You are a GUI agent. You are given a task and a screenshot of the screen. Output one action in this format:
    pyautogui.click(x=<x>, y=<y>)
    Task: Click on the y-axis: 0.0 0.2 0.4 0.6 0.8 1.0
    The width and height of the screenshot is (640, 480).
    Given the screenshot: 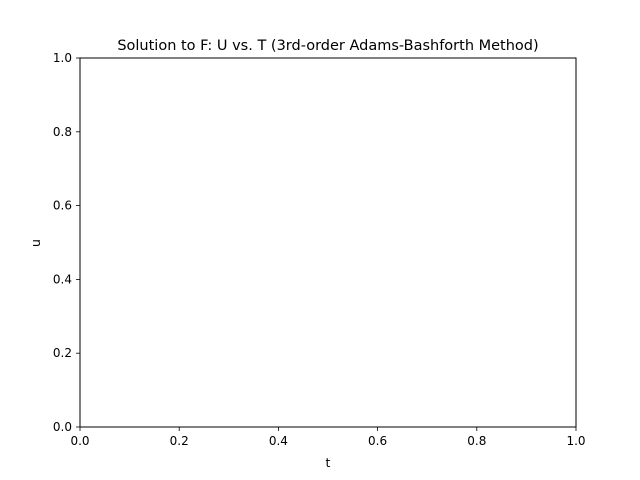 What is the action you would take?
    pyautogui.click(x=66, y=242)
    